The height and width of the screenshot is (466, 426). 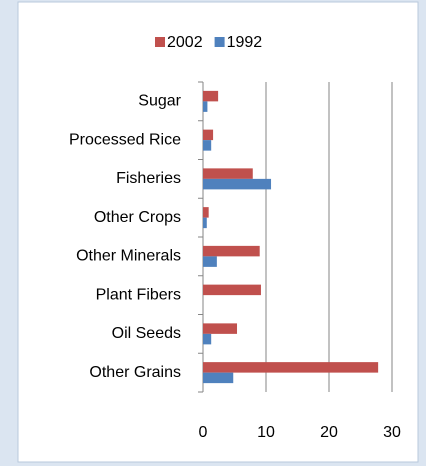 What do you see at coordinates (137, 217) in the screenshot?
I see `y-tick-label: Other Crops` at bounding box center [137, 217].